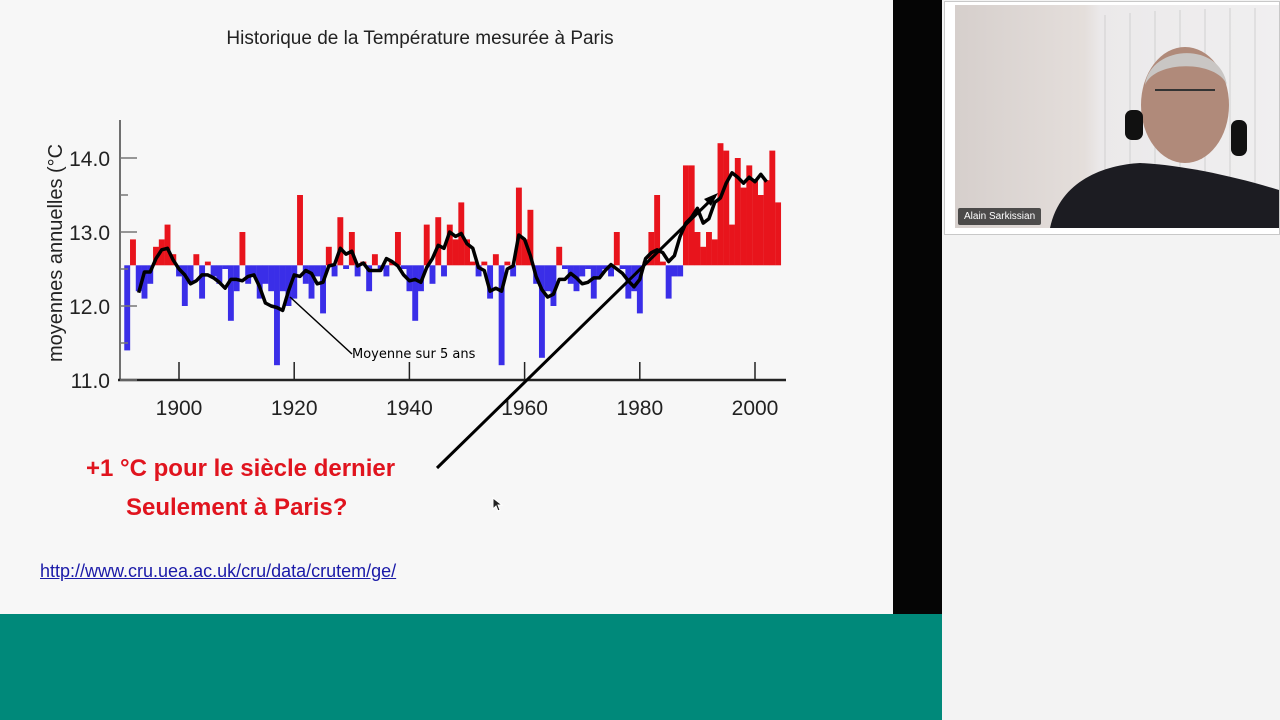 This screenshot has height=720, width=1280. Describe the element at coordinates (321, 325) in the screenshot. I see `smoothing-pointer-line` at that location.